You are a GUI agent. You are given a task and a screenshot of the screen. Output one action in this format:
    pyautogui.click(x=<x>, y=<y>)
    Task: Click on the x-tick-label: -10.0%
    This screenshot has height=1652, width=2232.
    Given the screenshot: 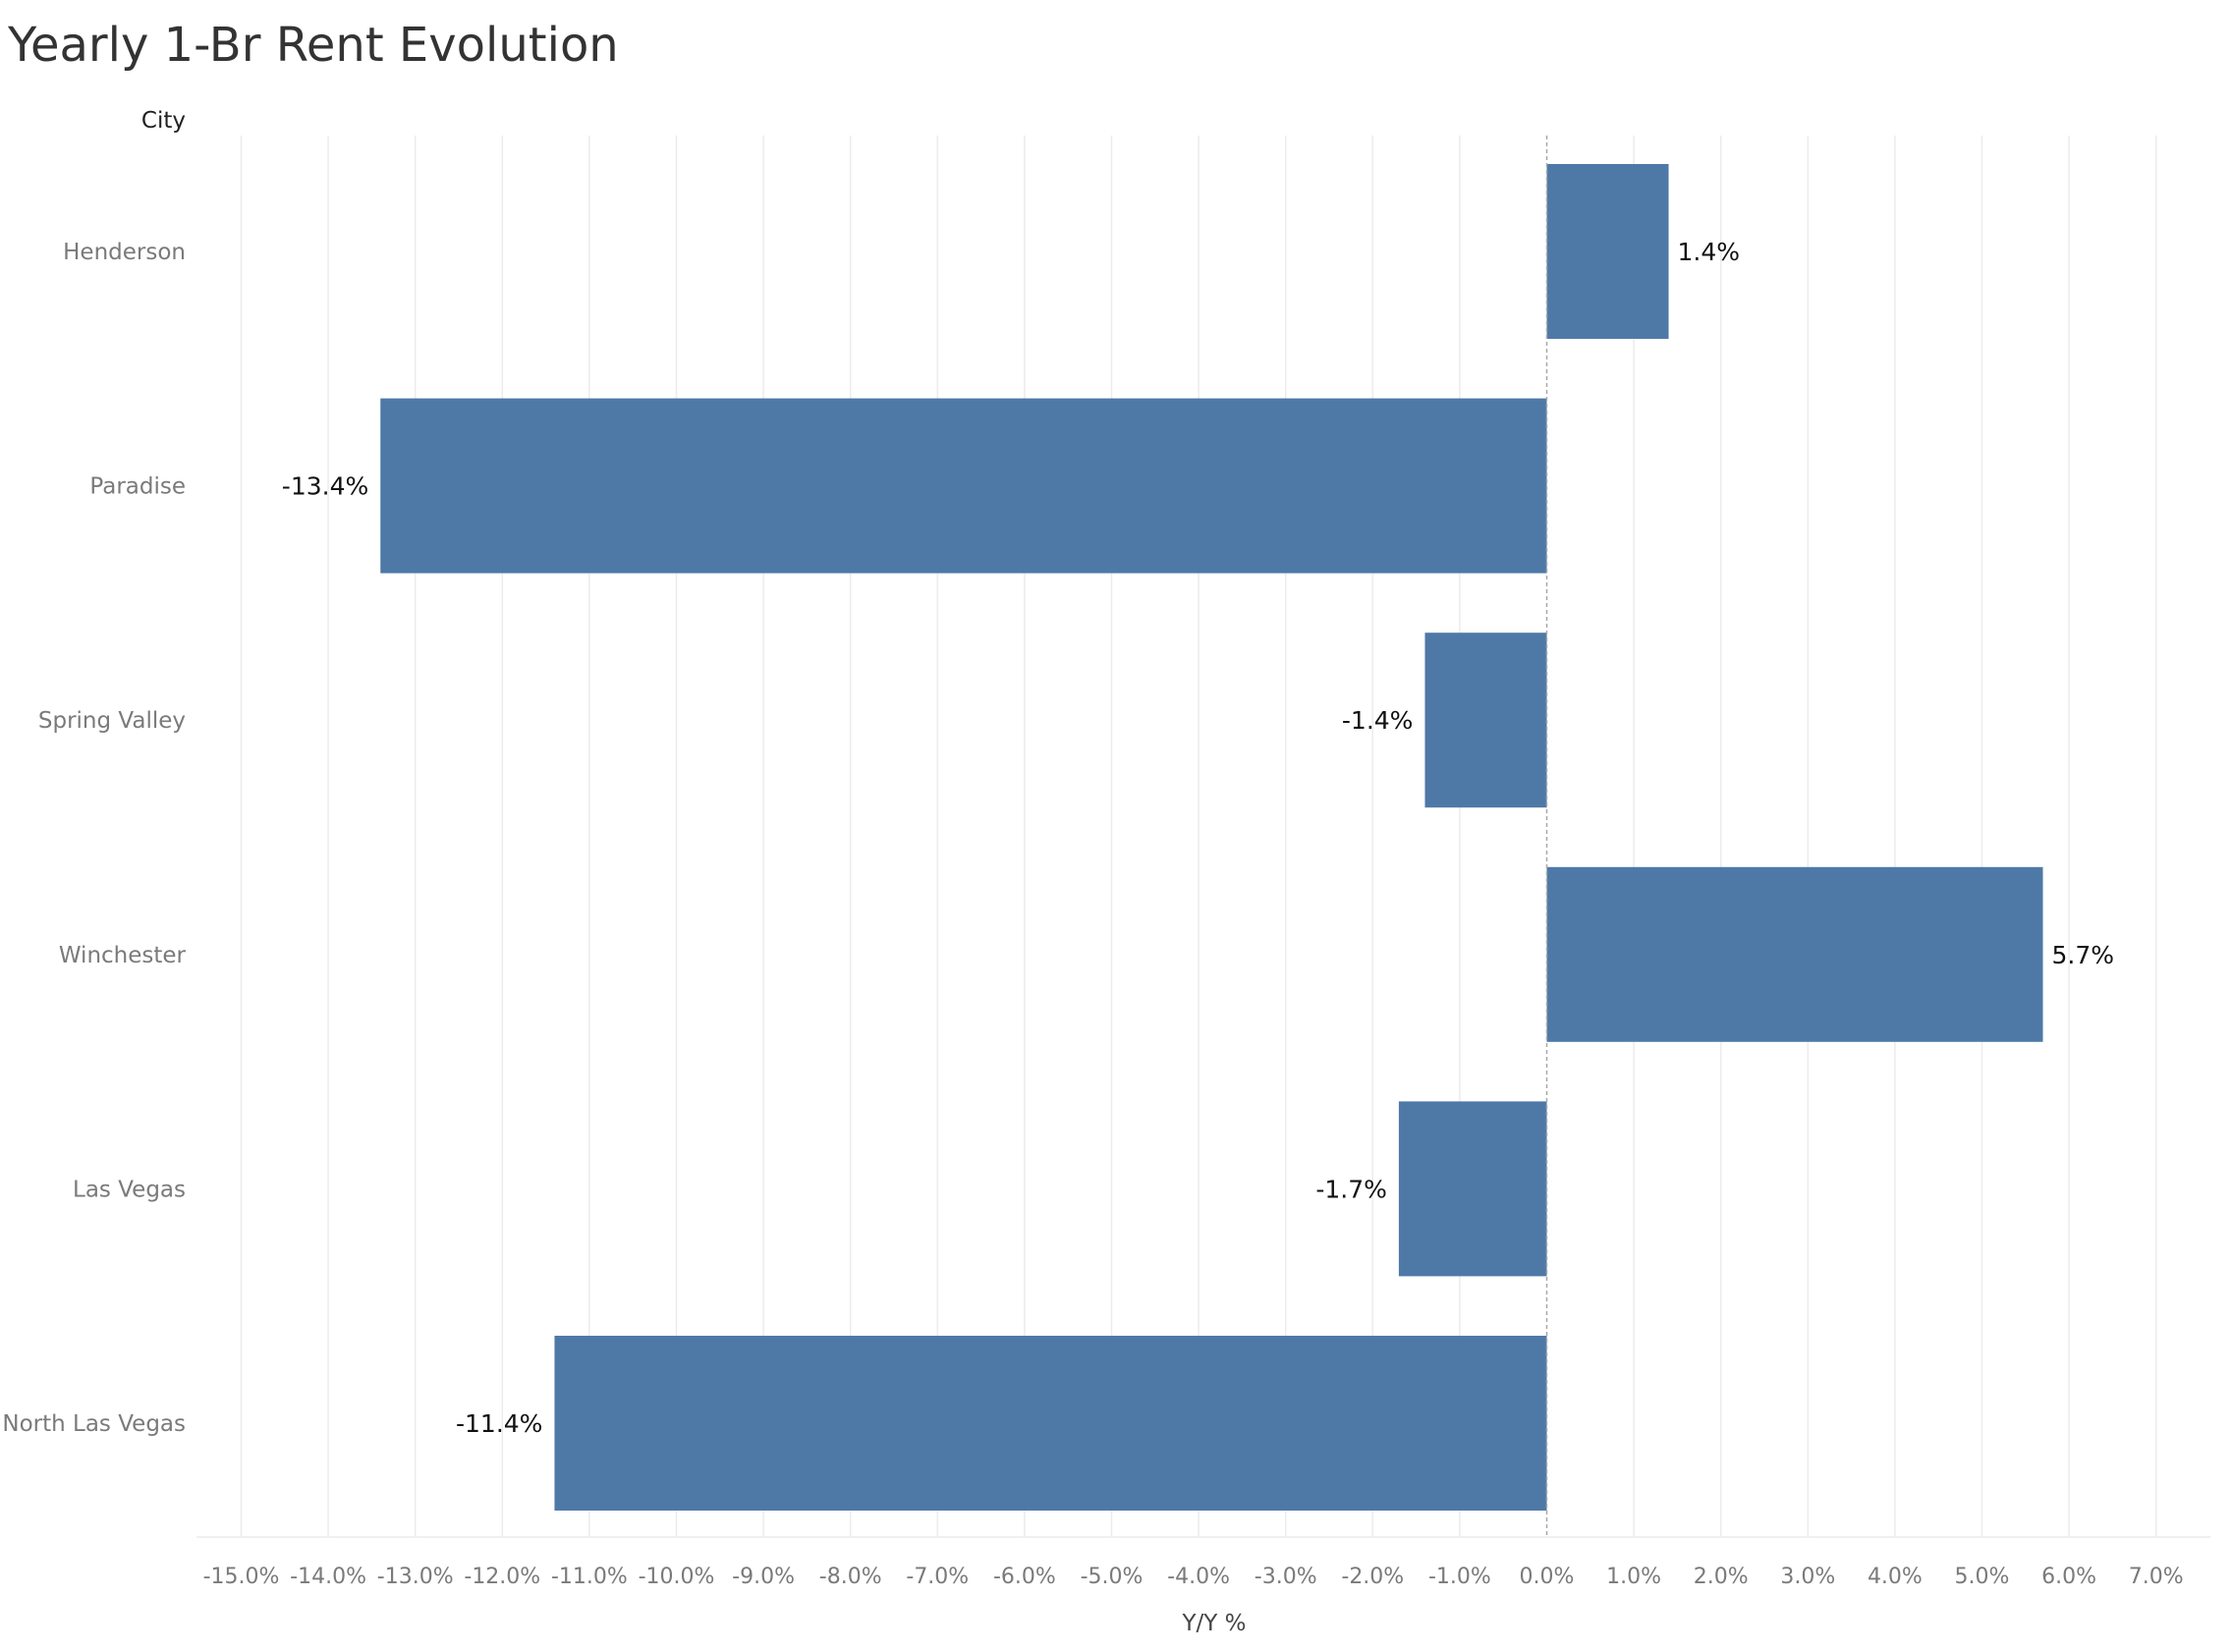 What is the action you would take?
    pyautogui.click(x=677, y=1577)
    